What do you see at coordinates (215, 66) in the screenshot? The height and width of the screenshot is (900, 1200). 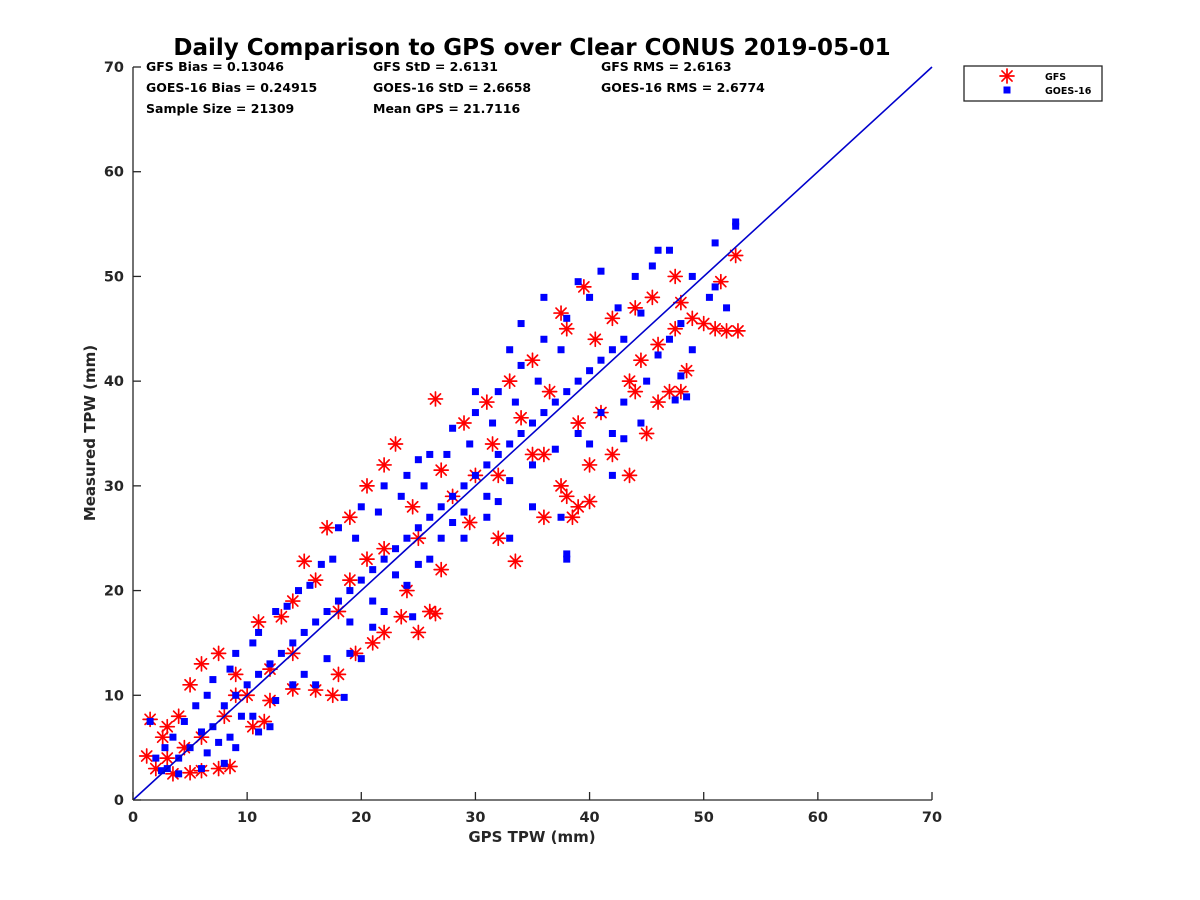 I see `stat-gfs-bias: GFS Bias = 0.13046` at bounding box center [215, 66].